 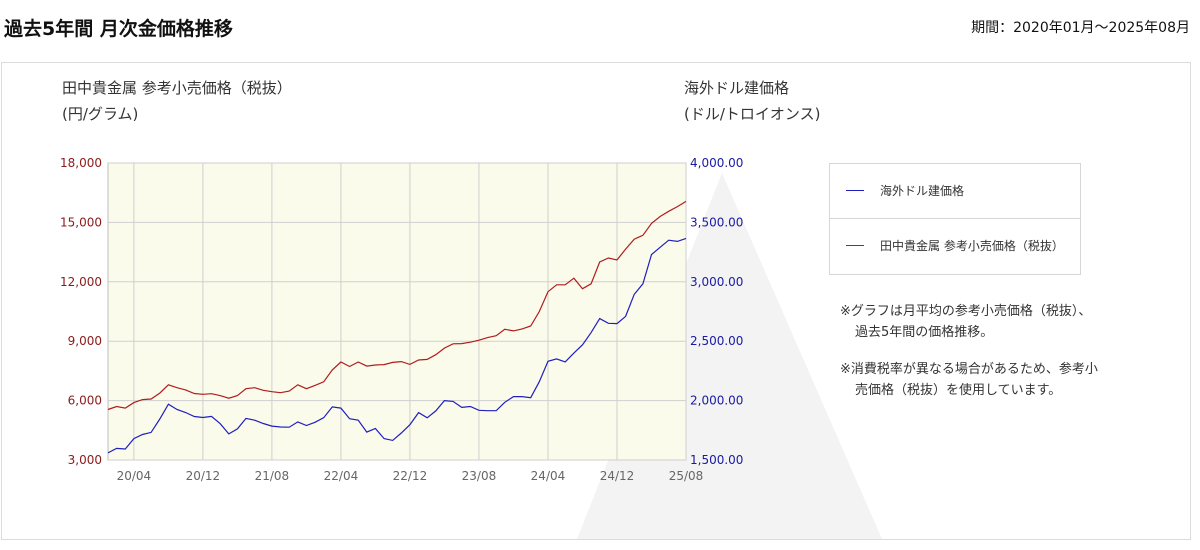 I want to click on x-tick-label: 23/08, so click(x=479, y=476).